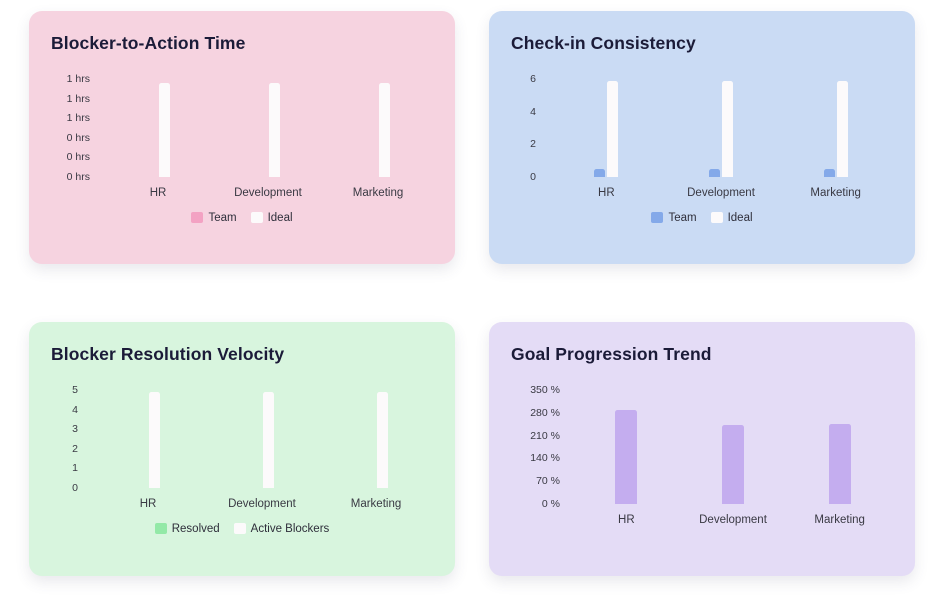 This screenshot has height=600, width=944. I want to click on chart-body: 6 4 2 0 HR Development Marketing, so click(702, 136).